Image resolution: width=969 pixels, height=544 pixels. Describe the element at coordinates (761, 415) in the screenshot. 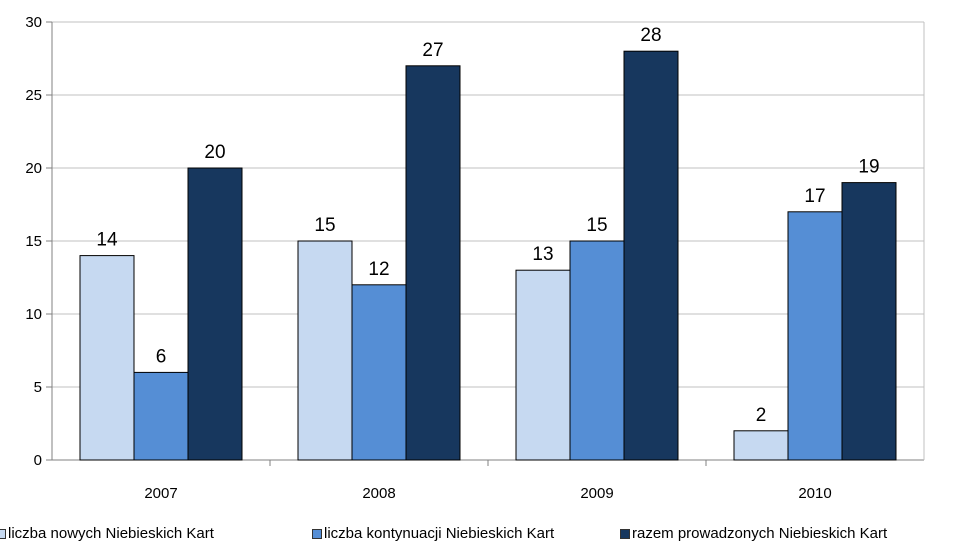

I see `data-label: 2` at that location.